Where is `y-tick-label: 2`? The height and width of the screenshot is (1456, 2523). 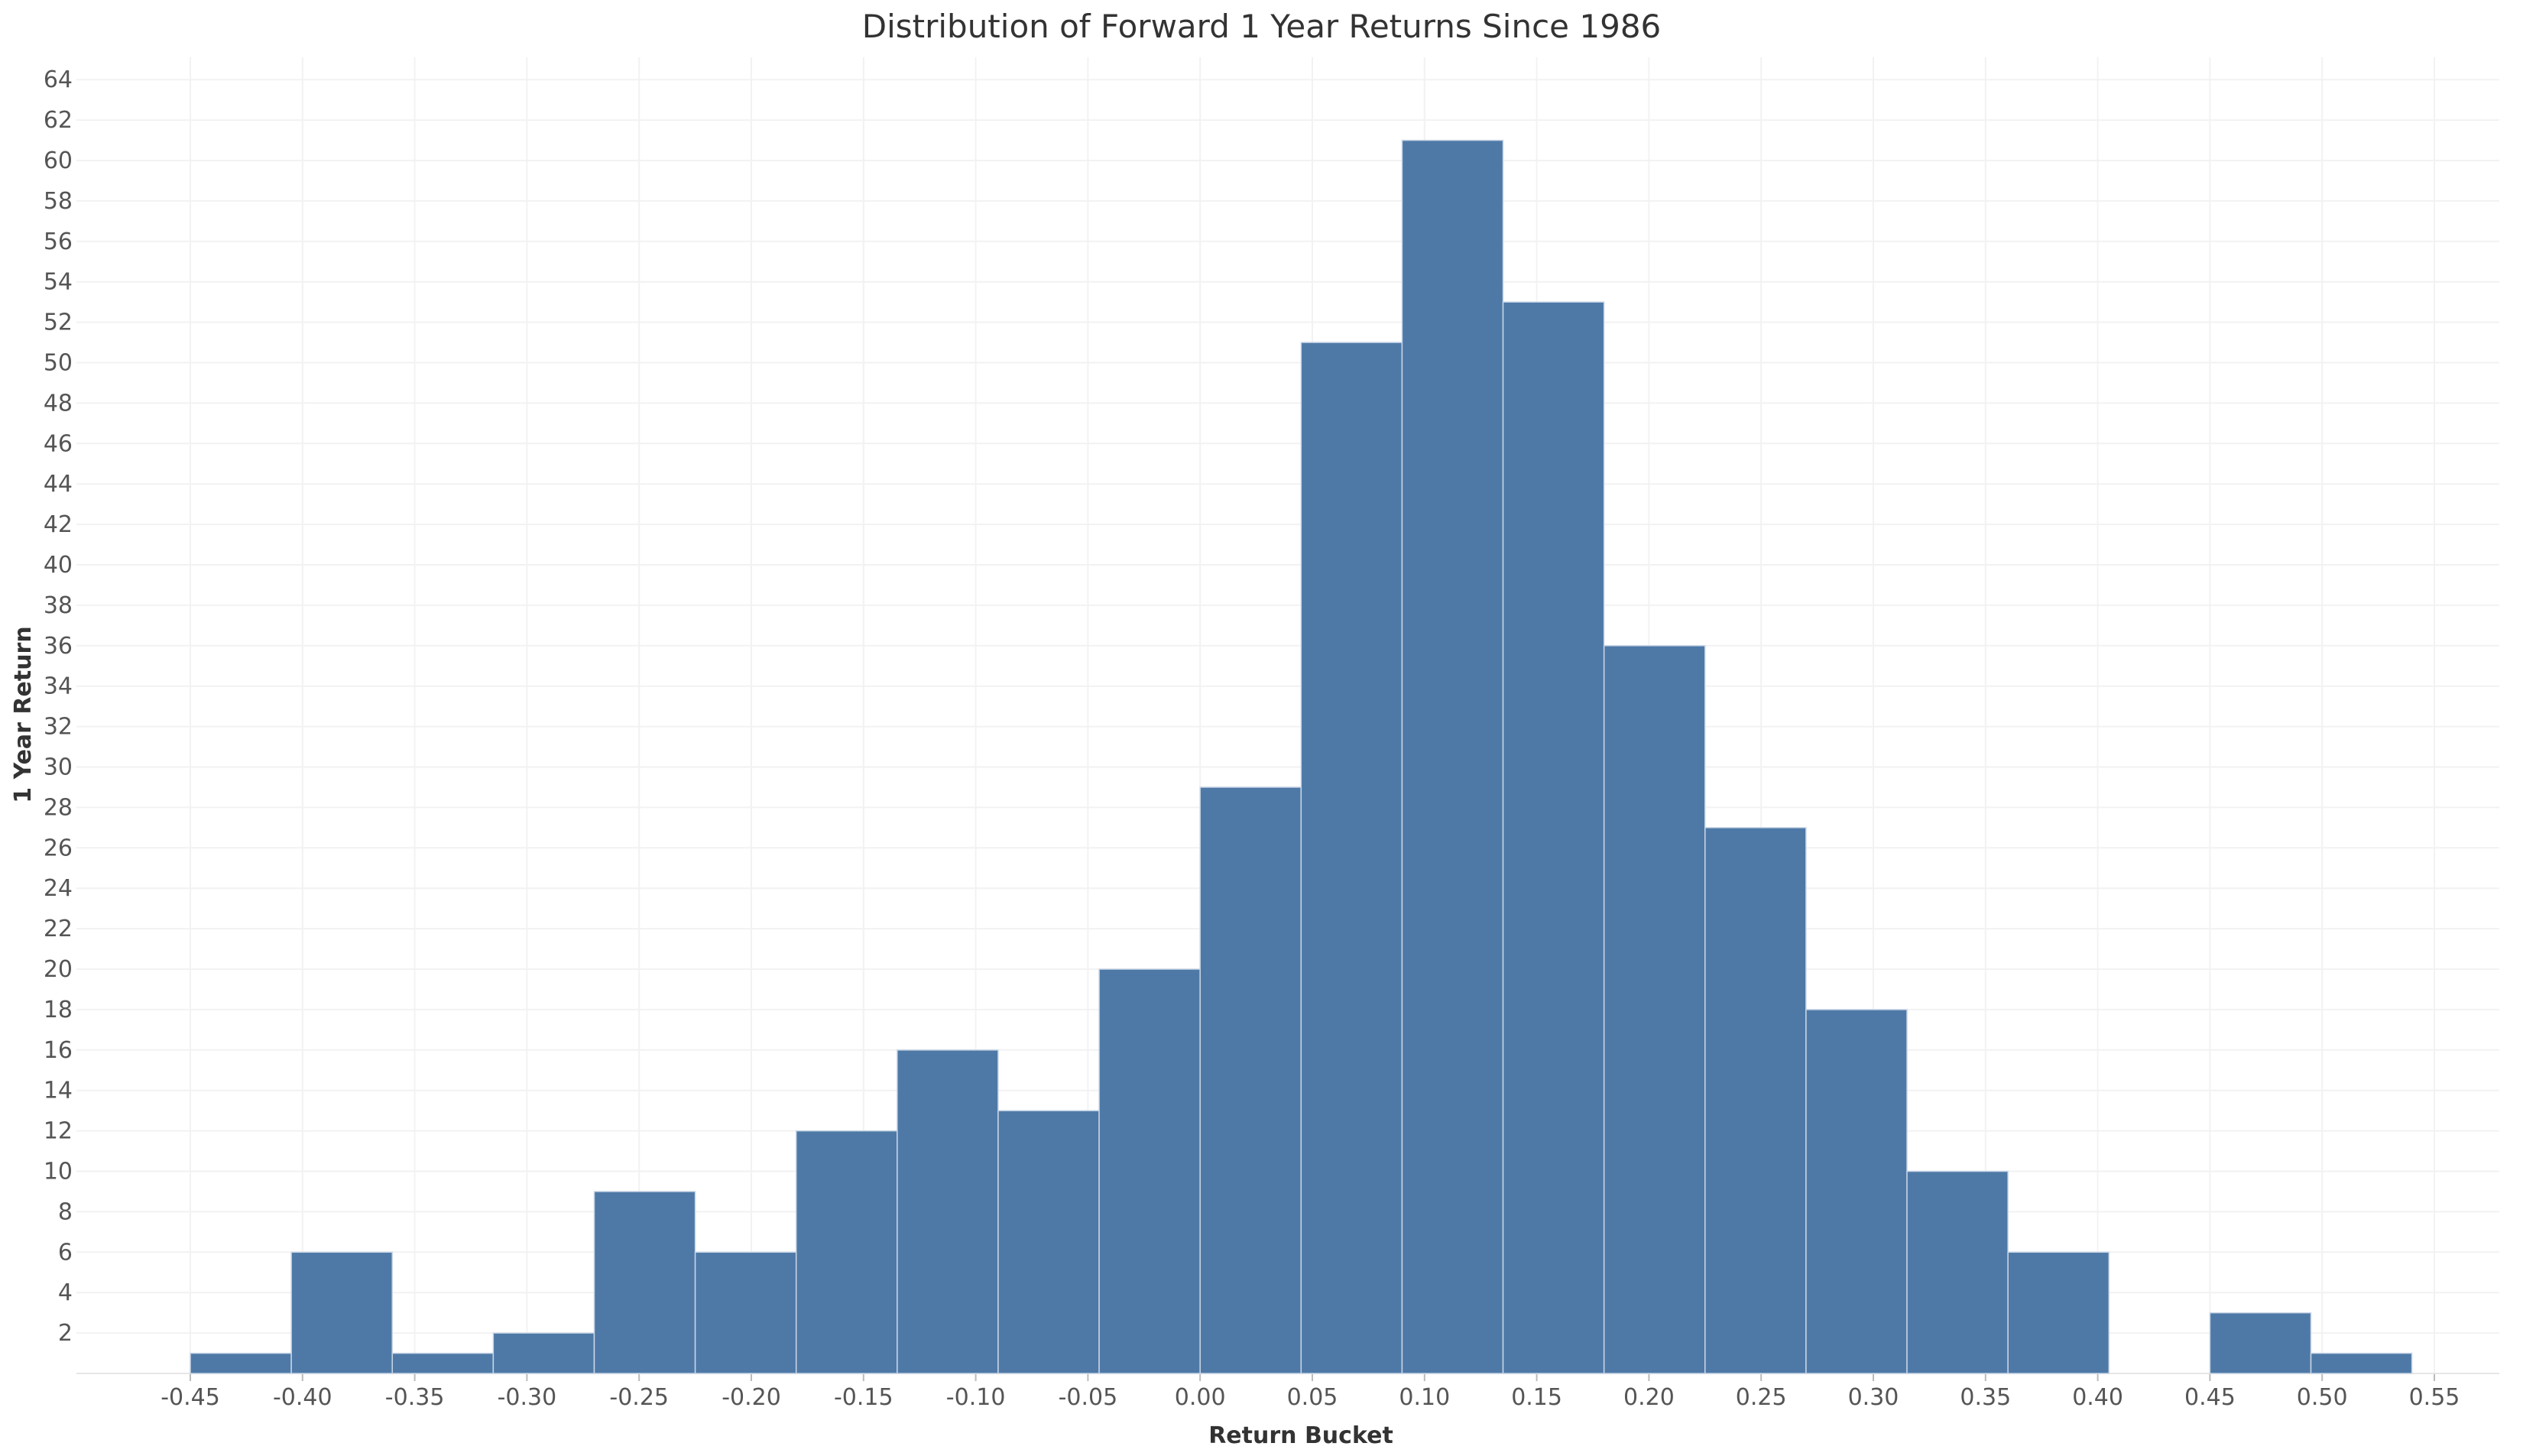 y-tick-label: 2 is located at coordinates (65, 1333).